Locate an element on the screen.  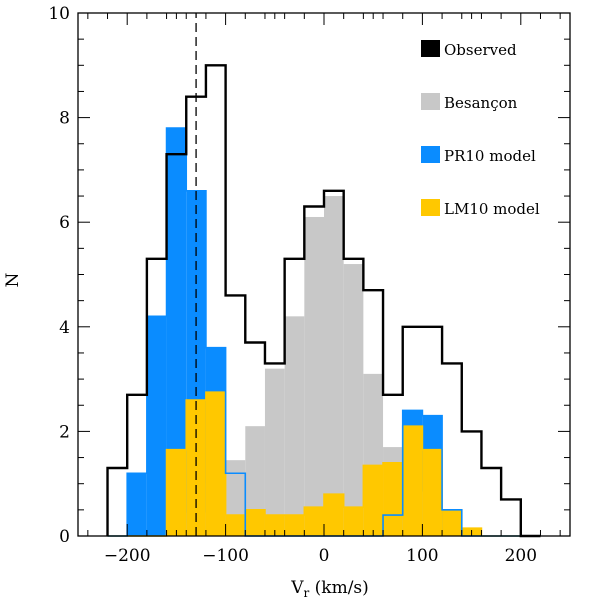
legend-swatch-besan-on is located at coordinates (430, 101).